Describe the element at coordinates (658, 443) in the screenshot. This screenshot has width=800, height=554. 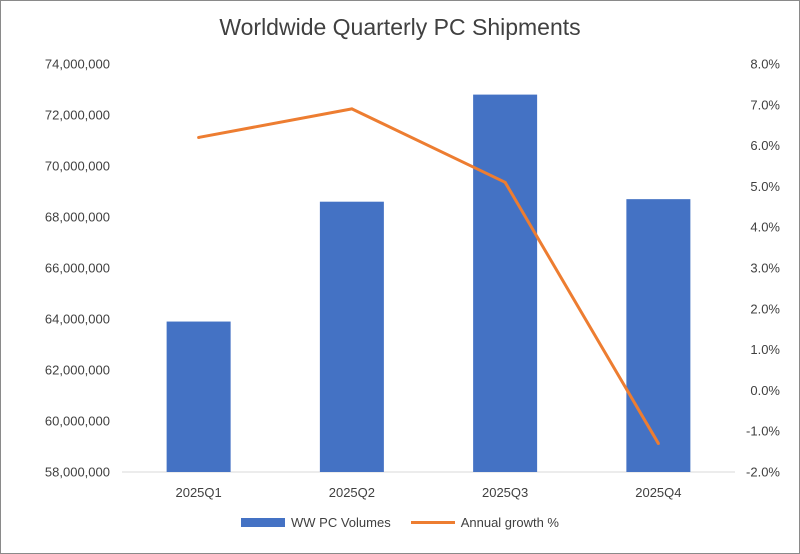
I see `growth-point-2025Q4` at that location.